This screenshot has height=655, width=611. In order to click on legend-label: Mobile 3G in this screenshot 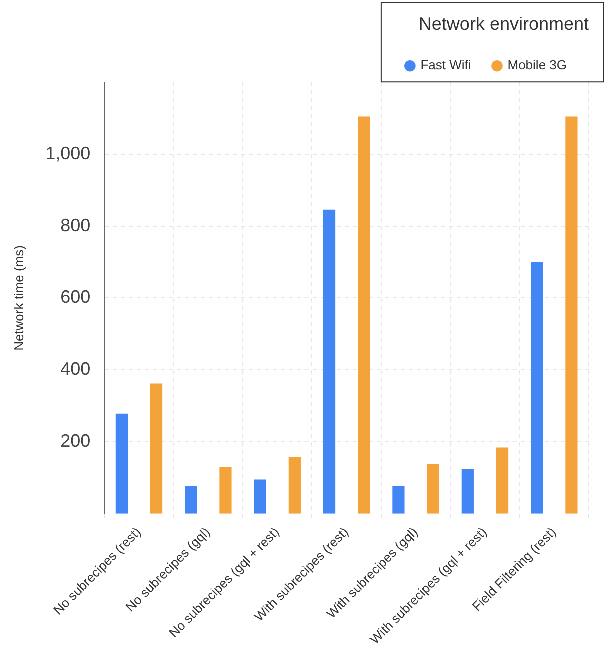, I will do `click(537, 65)`.